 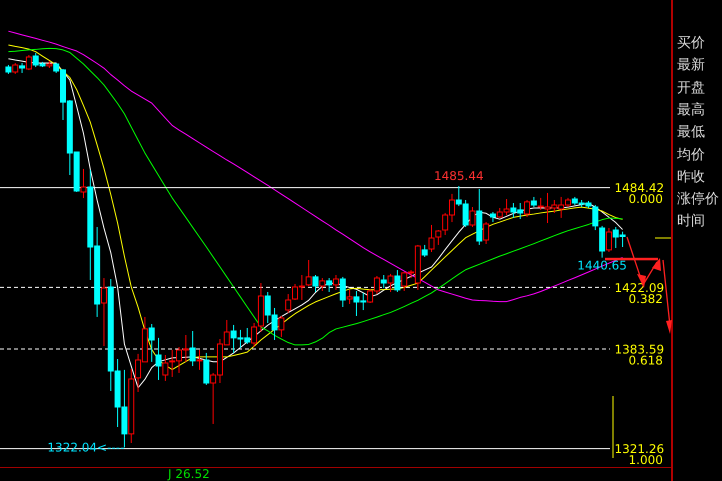 What do you see at coordinates (189, 474) in the screenshot?
I see `annotation: J 26.52` at bounding box center [189, 474].